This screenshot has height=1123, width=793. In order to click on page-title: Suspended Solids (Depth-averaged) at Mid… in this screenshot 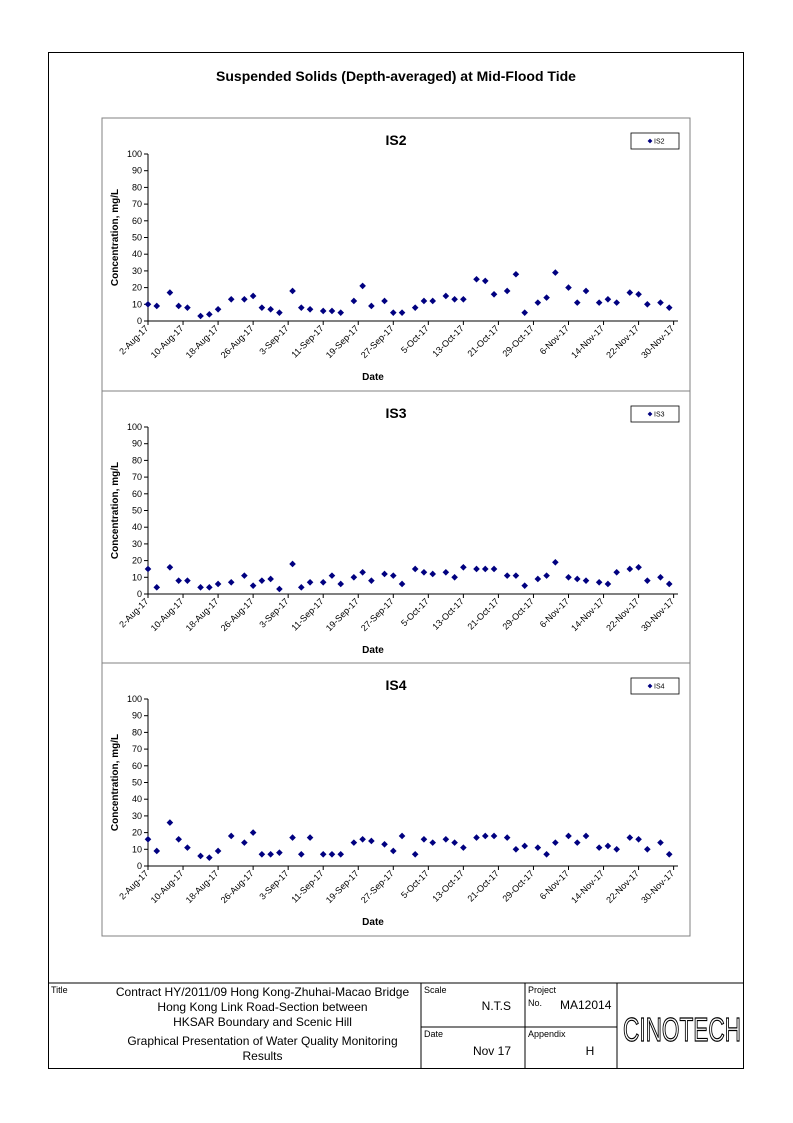, I will do `click(396, 76)`.